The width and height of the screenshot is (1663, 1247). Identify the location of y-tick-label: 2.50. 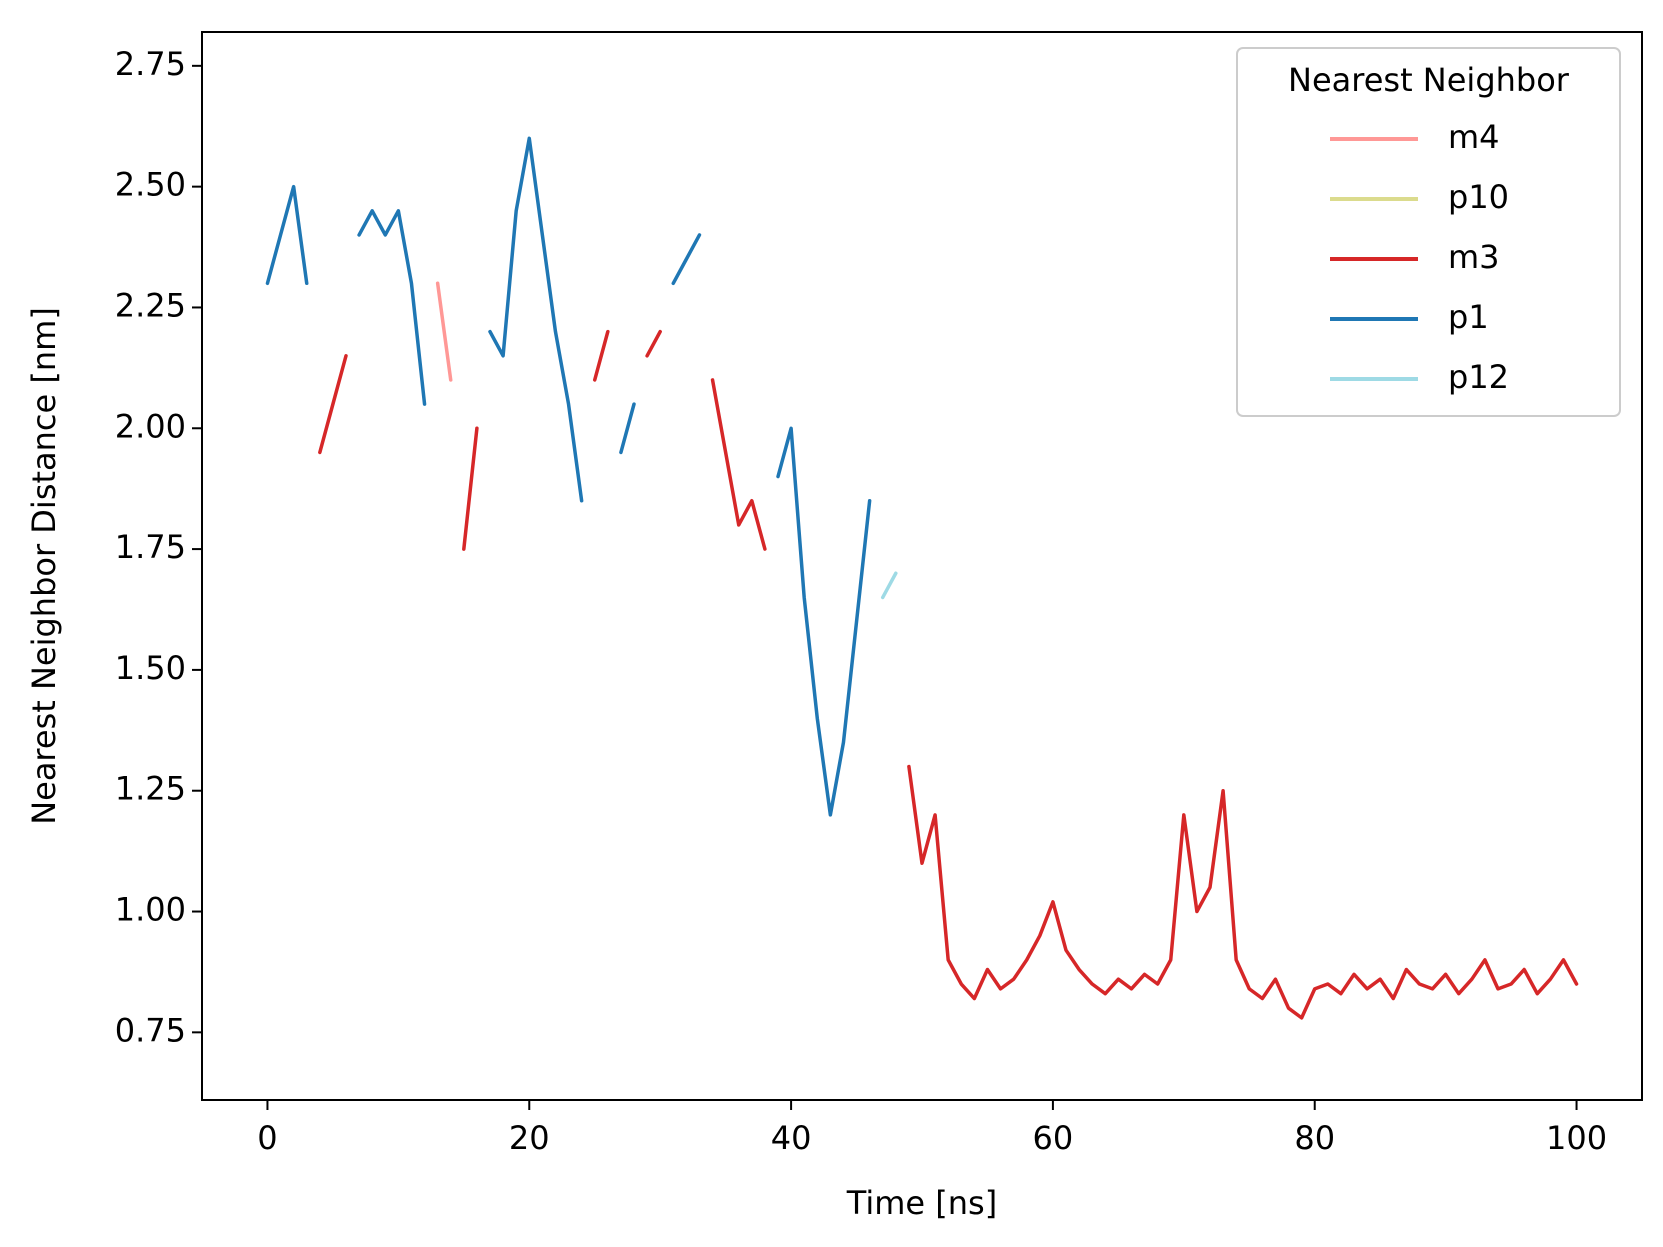
(150, 185).